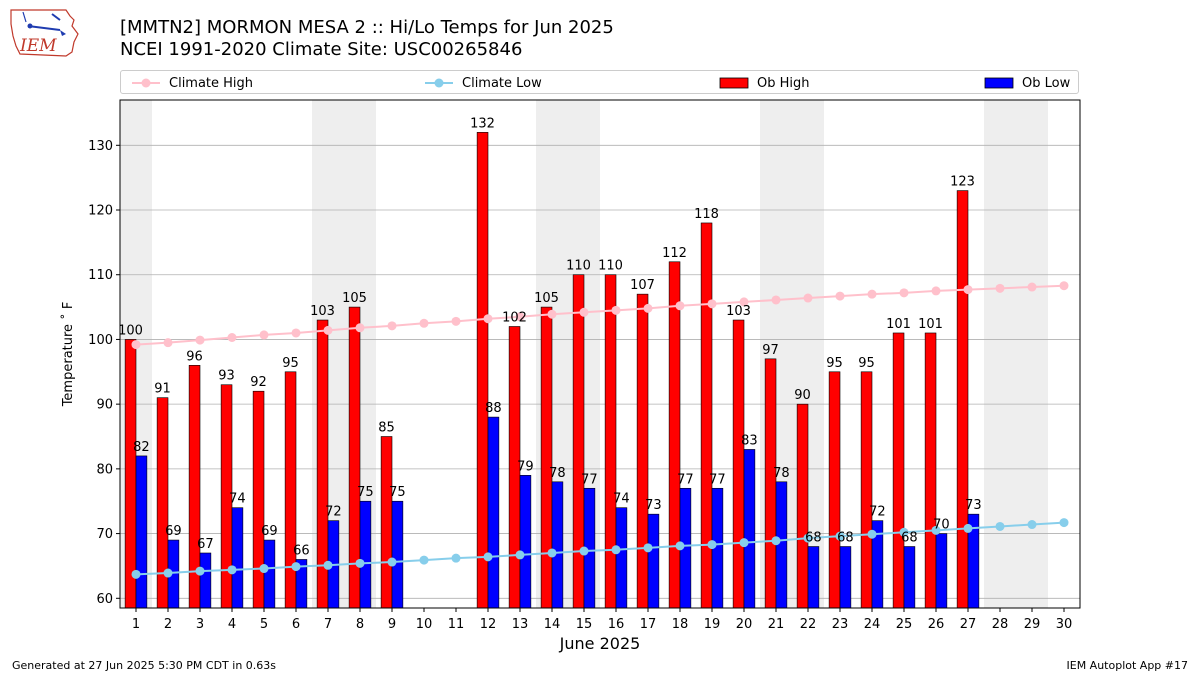 This screenshot has width=1200, height=675. I want to click on ob-high-label: 132, so click(482, 123).